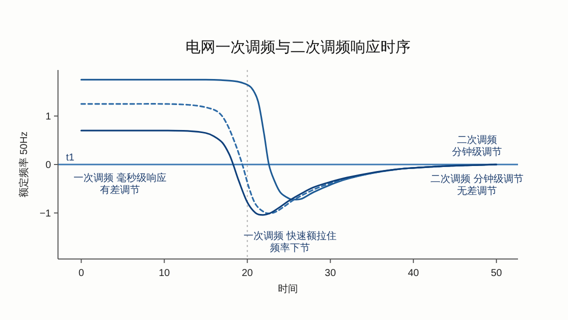 This screenshot has width=568, height=320. Describe the element at coordinates (46, 214) in the screenshot. I see `y-tick-label: −1` at that location.